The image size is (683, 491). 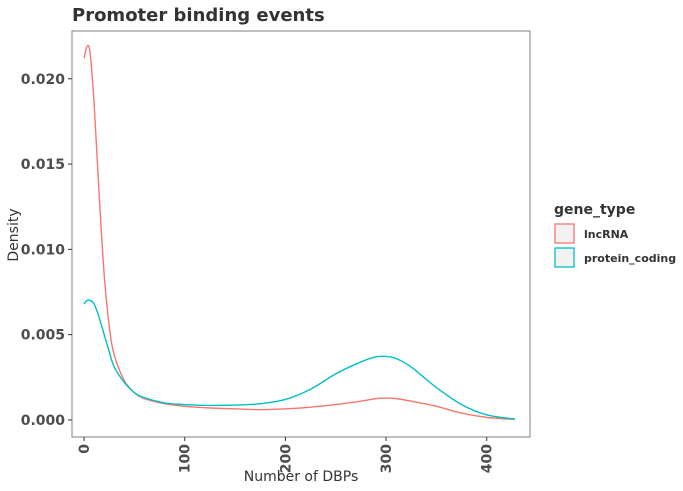 I want to click on legend-label: protein_coding, so click(x=630, y=258).